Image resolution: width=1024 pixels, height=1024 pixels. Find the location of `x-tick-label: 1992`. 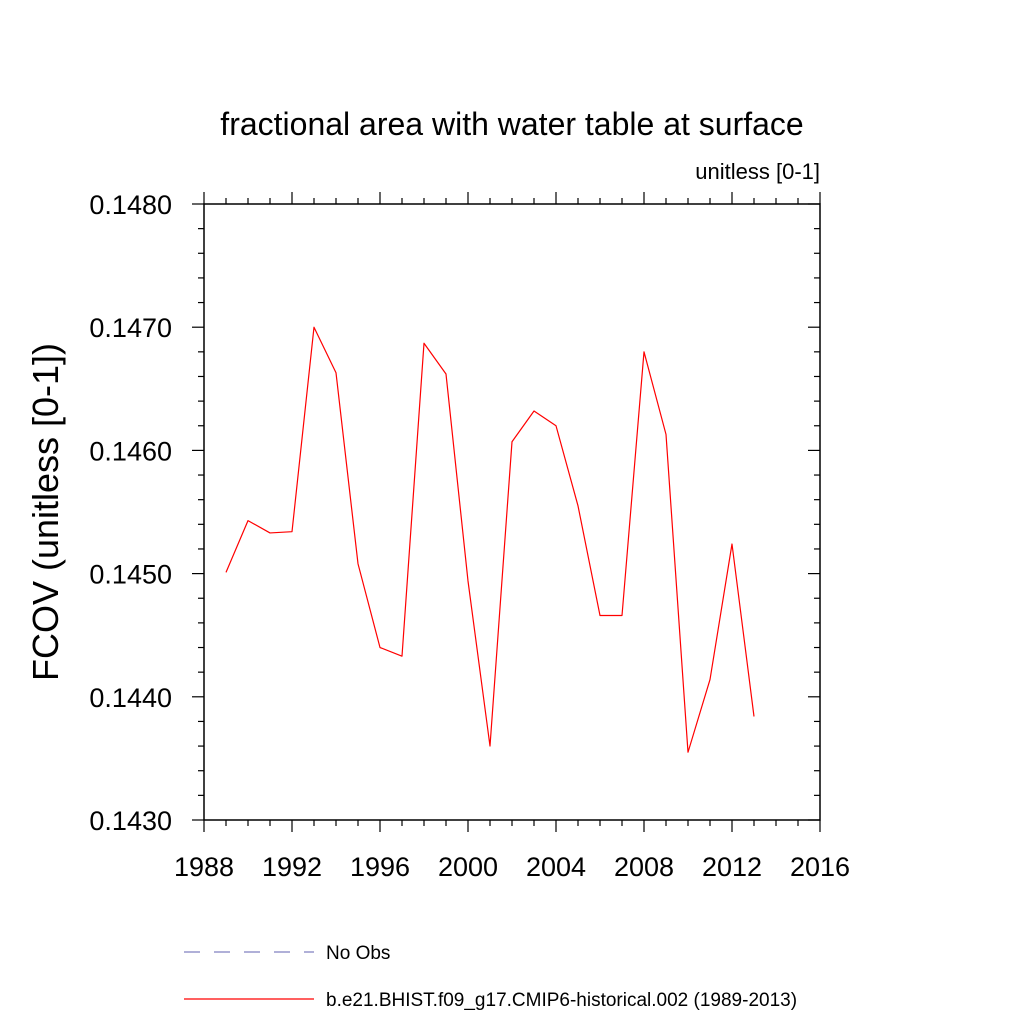

x-tick-label: 1992 is located at coordinates (292, 867).